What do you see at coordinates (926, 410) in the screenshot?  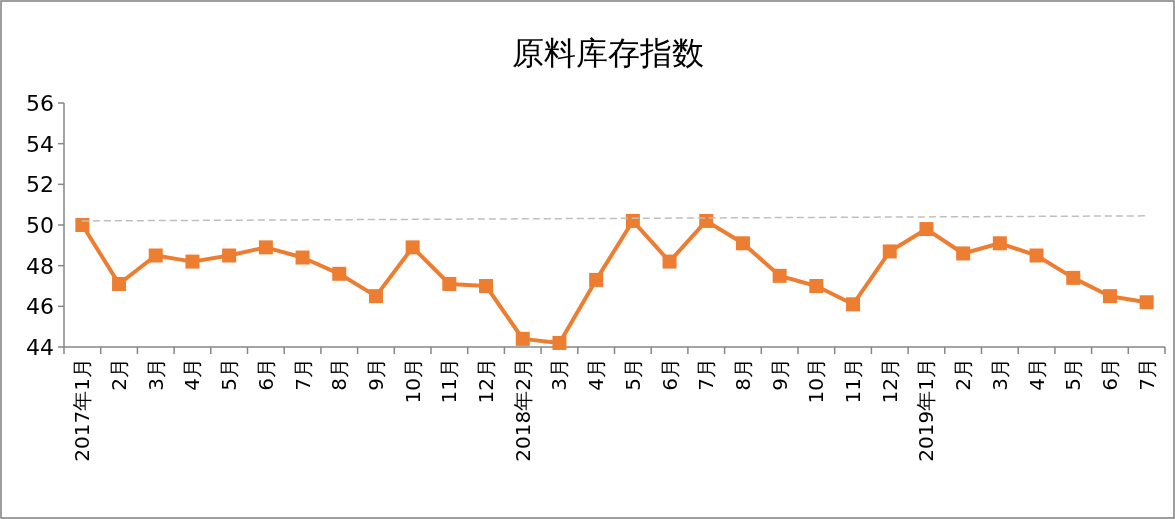 I see `x-tick-label: 2019年1月` at bounding box center [926, 410].